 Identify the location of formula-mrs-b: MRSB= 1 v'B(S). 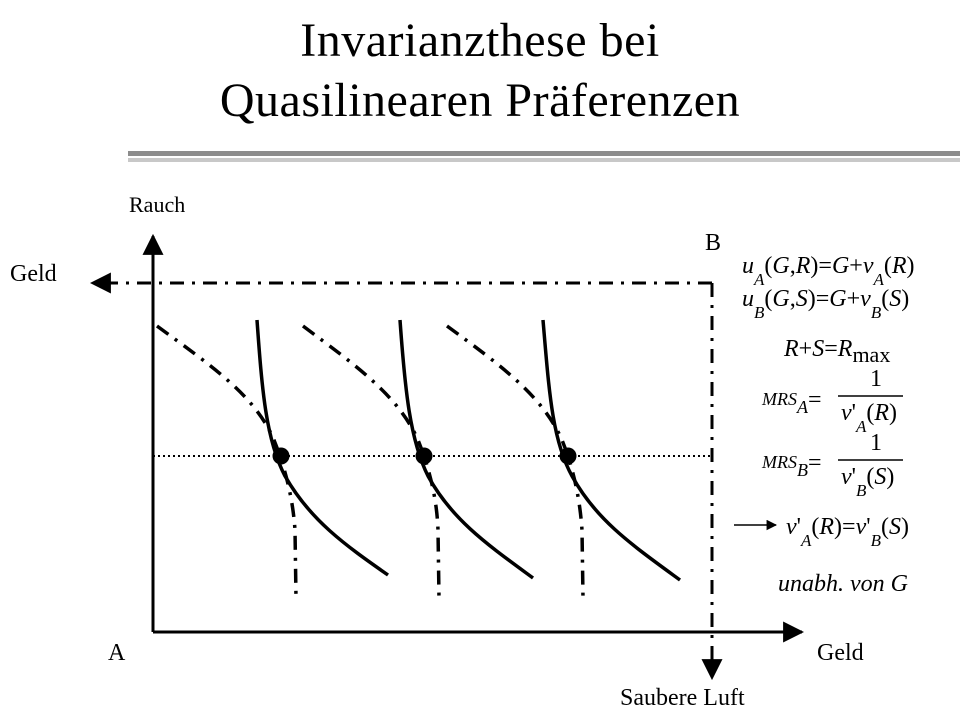
(832, 465).